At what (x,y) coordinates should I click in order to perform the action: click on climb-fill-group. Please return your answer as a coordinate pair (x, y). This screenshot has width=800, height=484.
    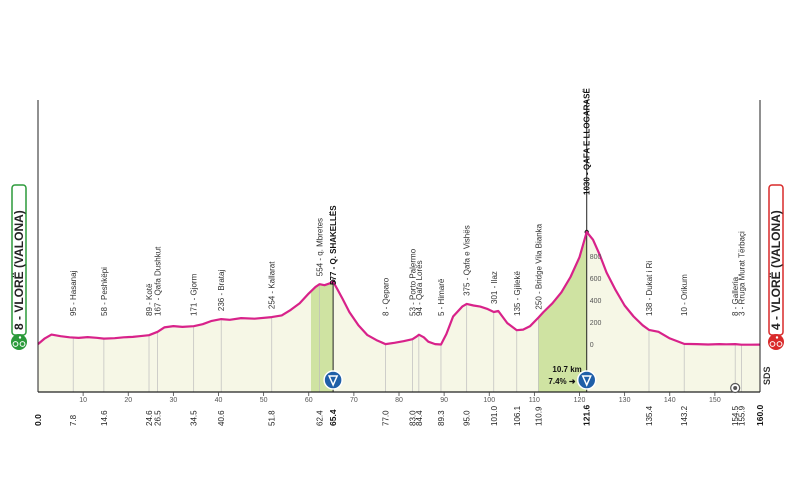
    Looking at the image, I should click on (449, 312).